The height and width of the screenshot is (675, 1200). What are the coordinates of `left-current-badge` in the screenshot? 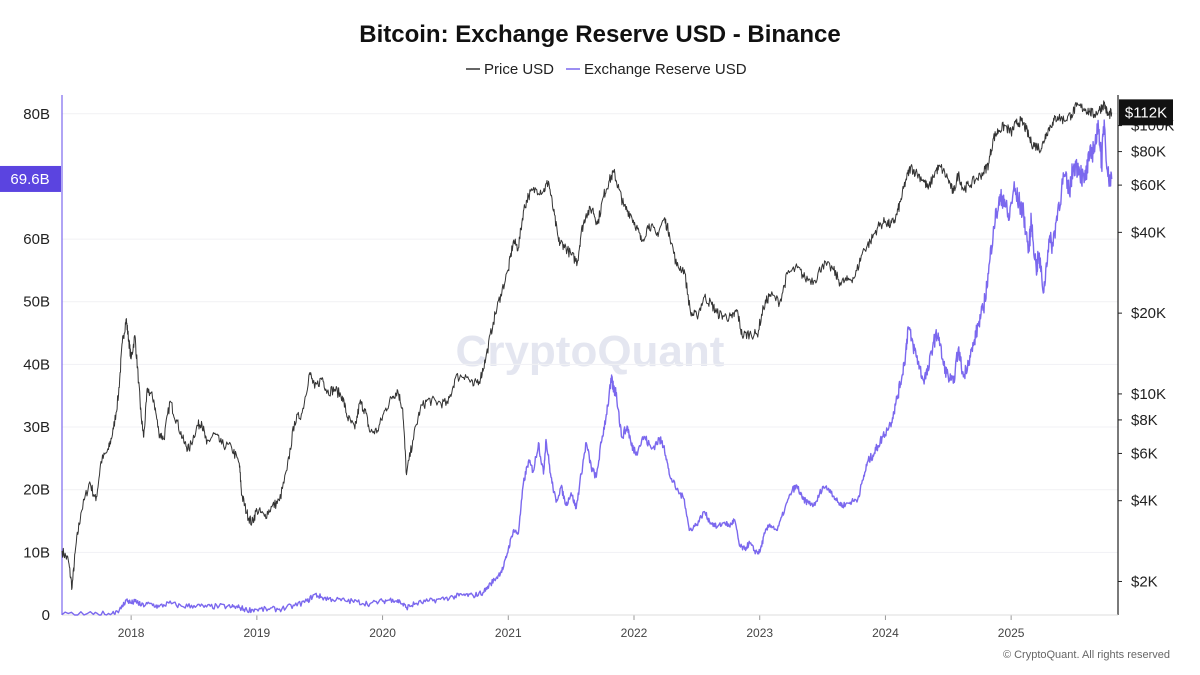 It's located at (30, 178).